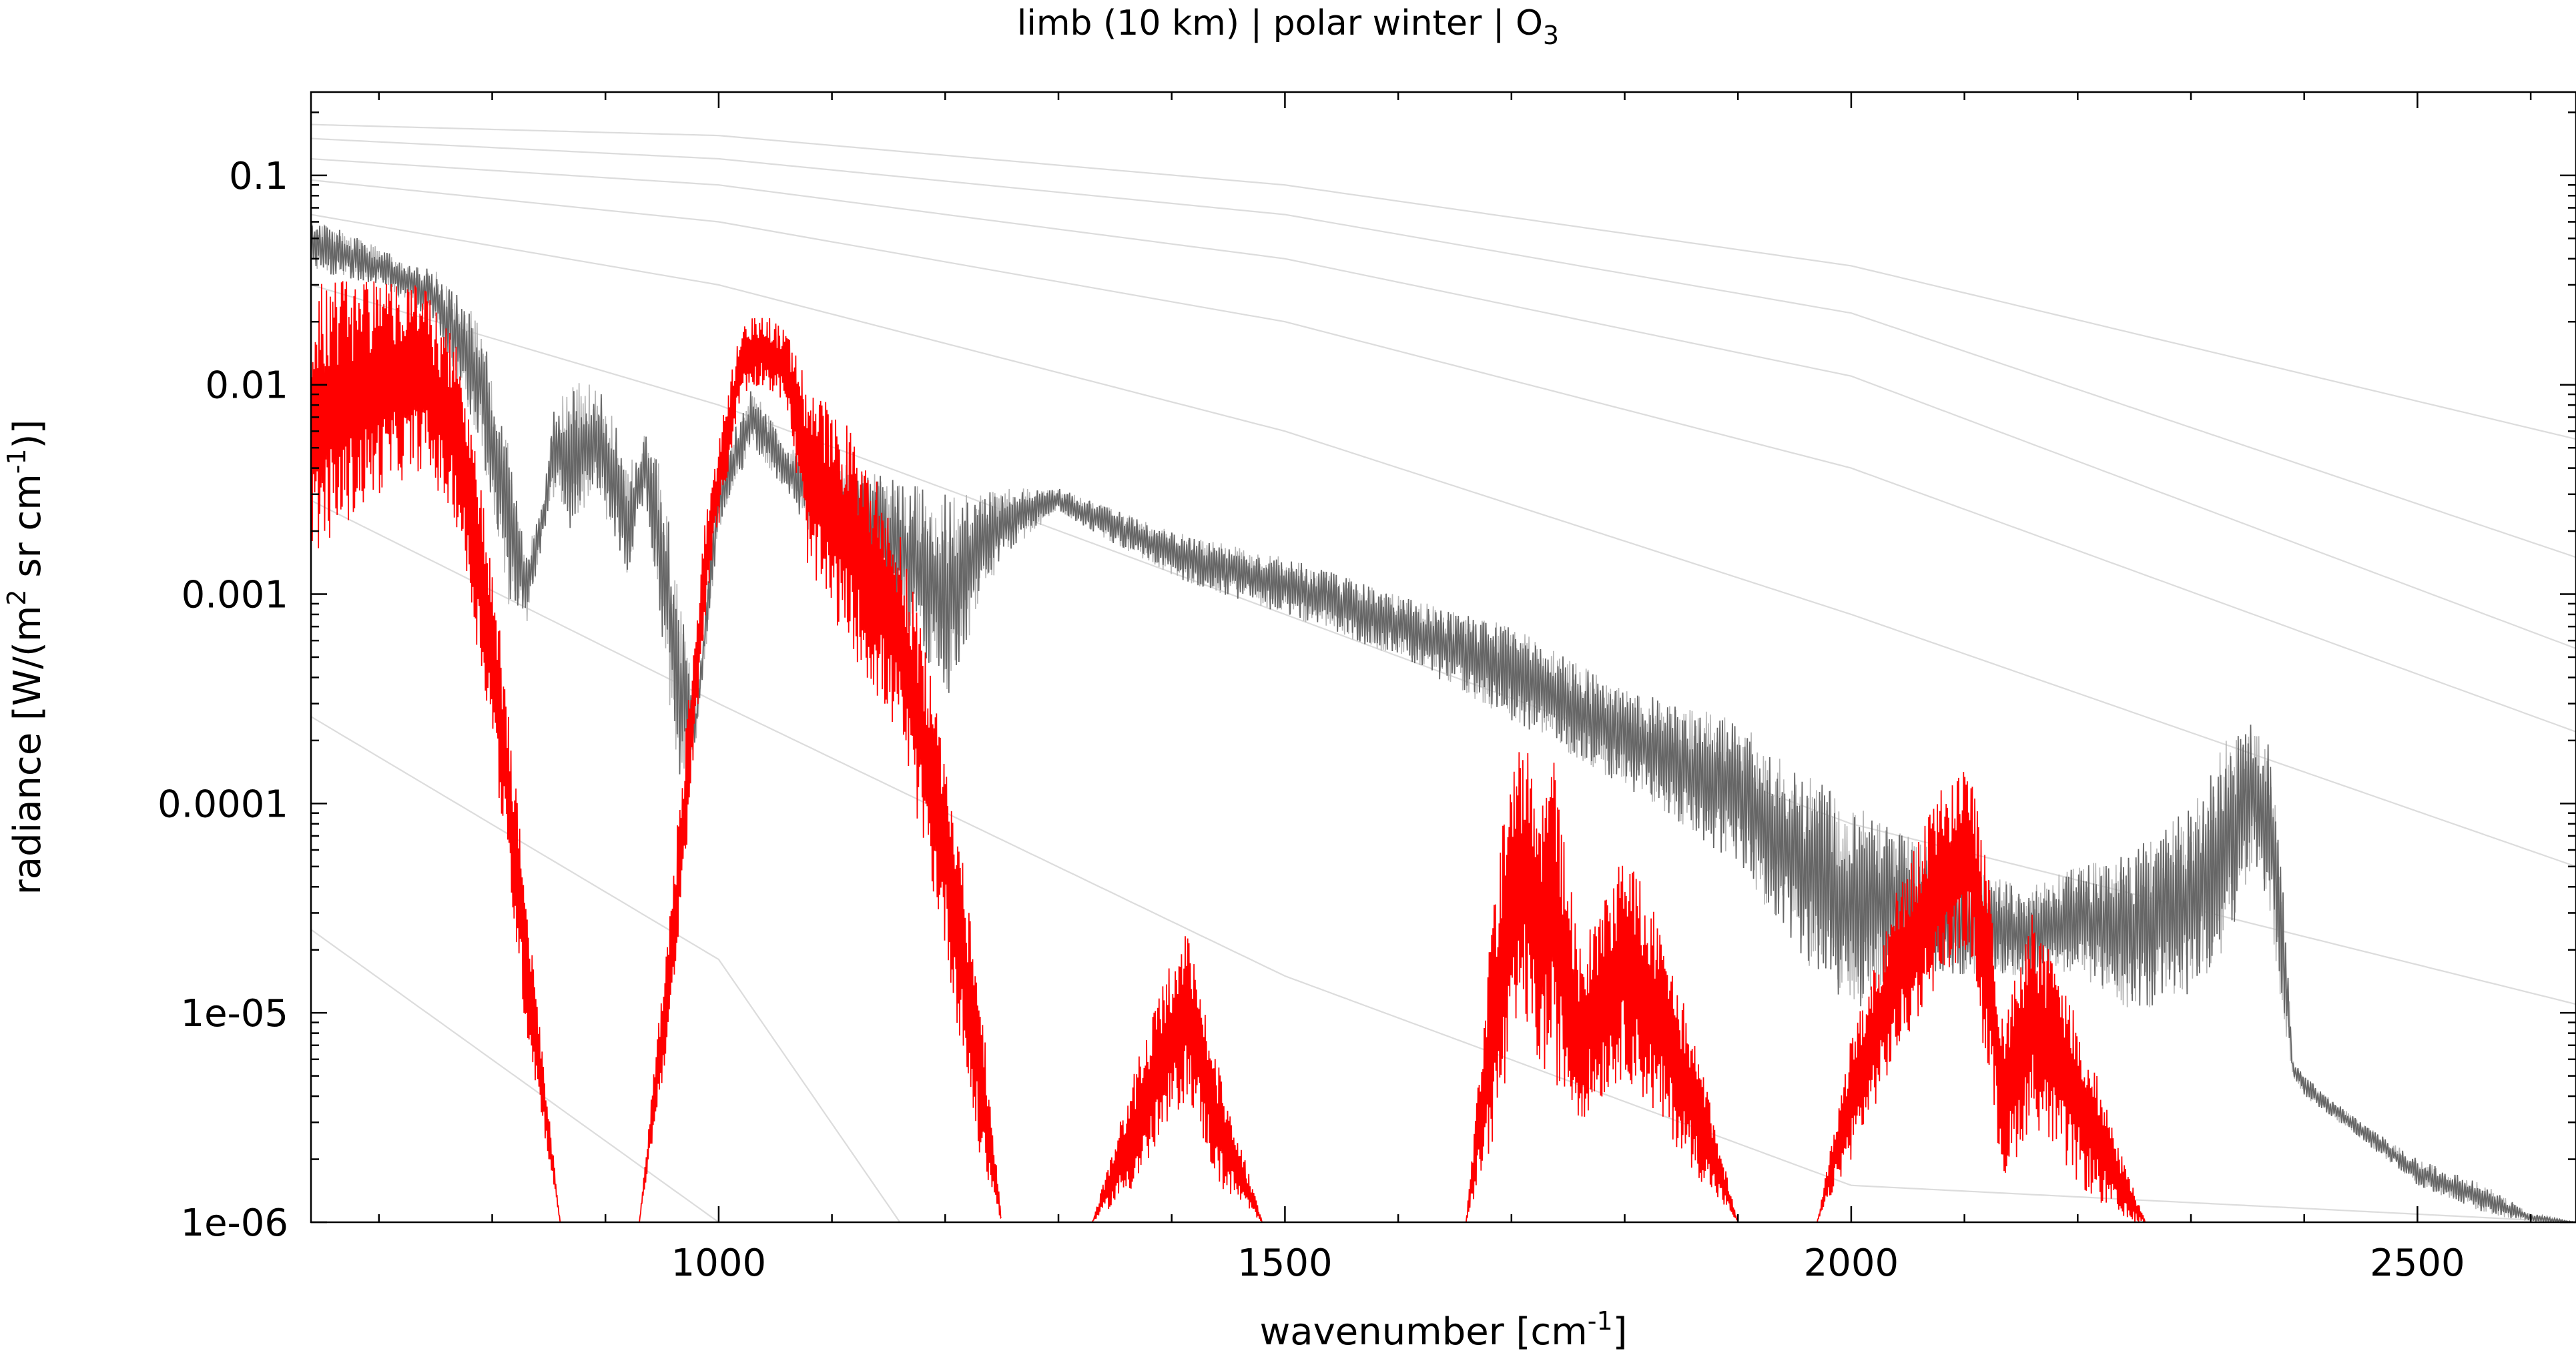 This screenshot has width=2576, height=1357. I want to click on y-tick-label: 1e-06, so click(234, 1223).